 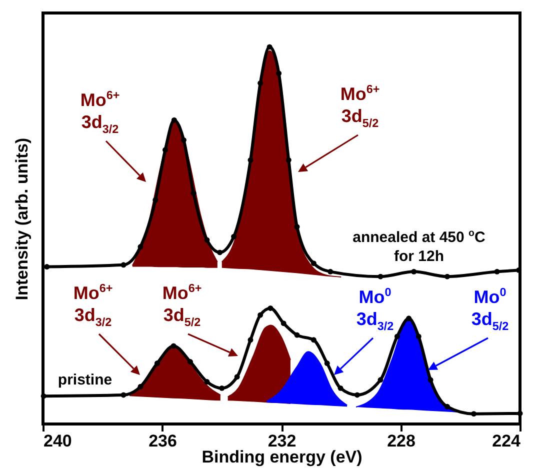 What do you see at coordinates (22, 219) in the screenshot?
I see `y-axis-title: Intensity (arb. units)` at bounding box center [22, 219].